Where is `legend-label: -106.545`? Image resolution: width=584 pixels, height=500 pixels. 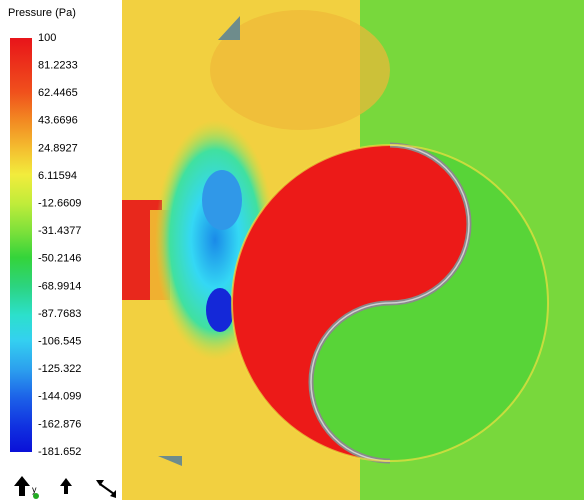
legend-label: -106.545 is located at coordinates (59, 342).